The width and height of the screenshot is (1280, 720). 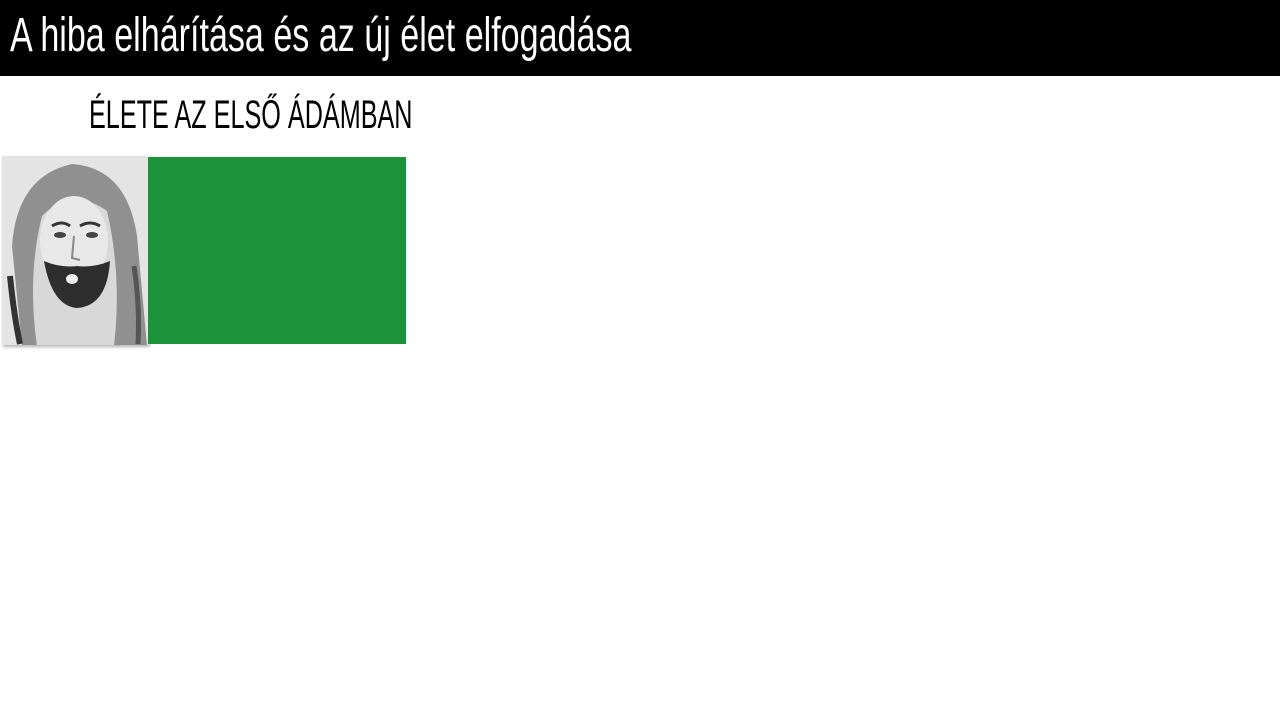 What do you see at coordinates (75, 250) in the screenshot?
I see `portrait-image` at bounding box center [75, 250].